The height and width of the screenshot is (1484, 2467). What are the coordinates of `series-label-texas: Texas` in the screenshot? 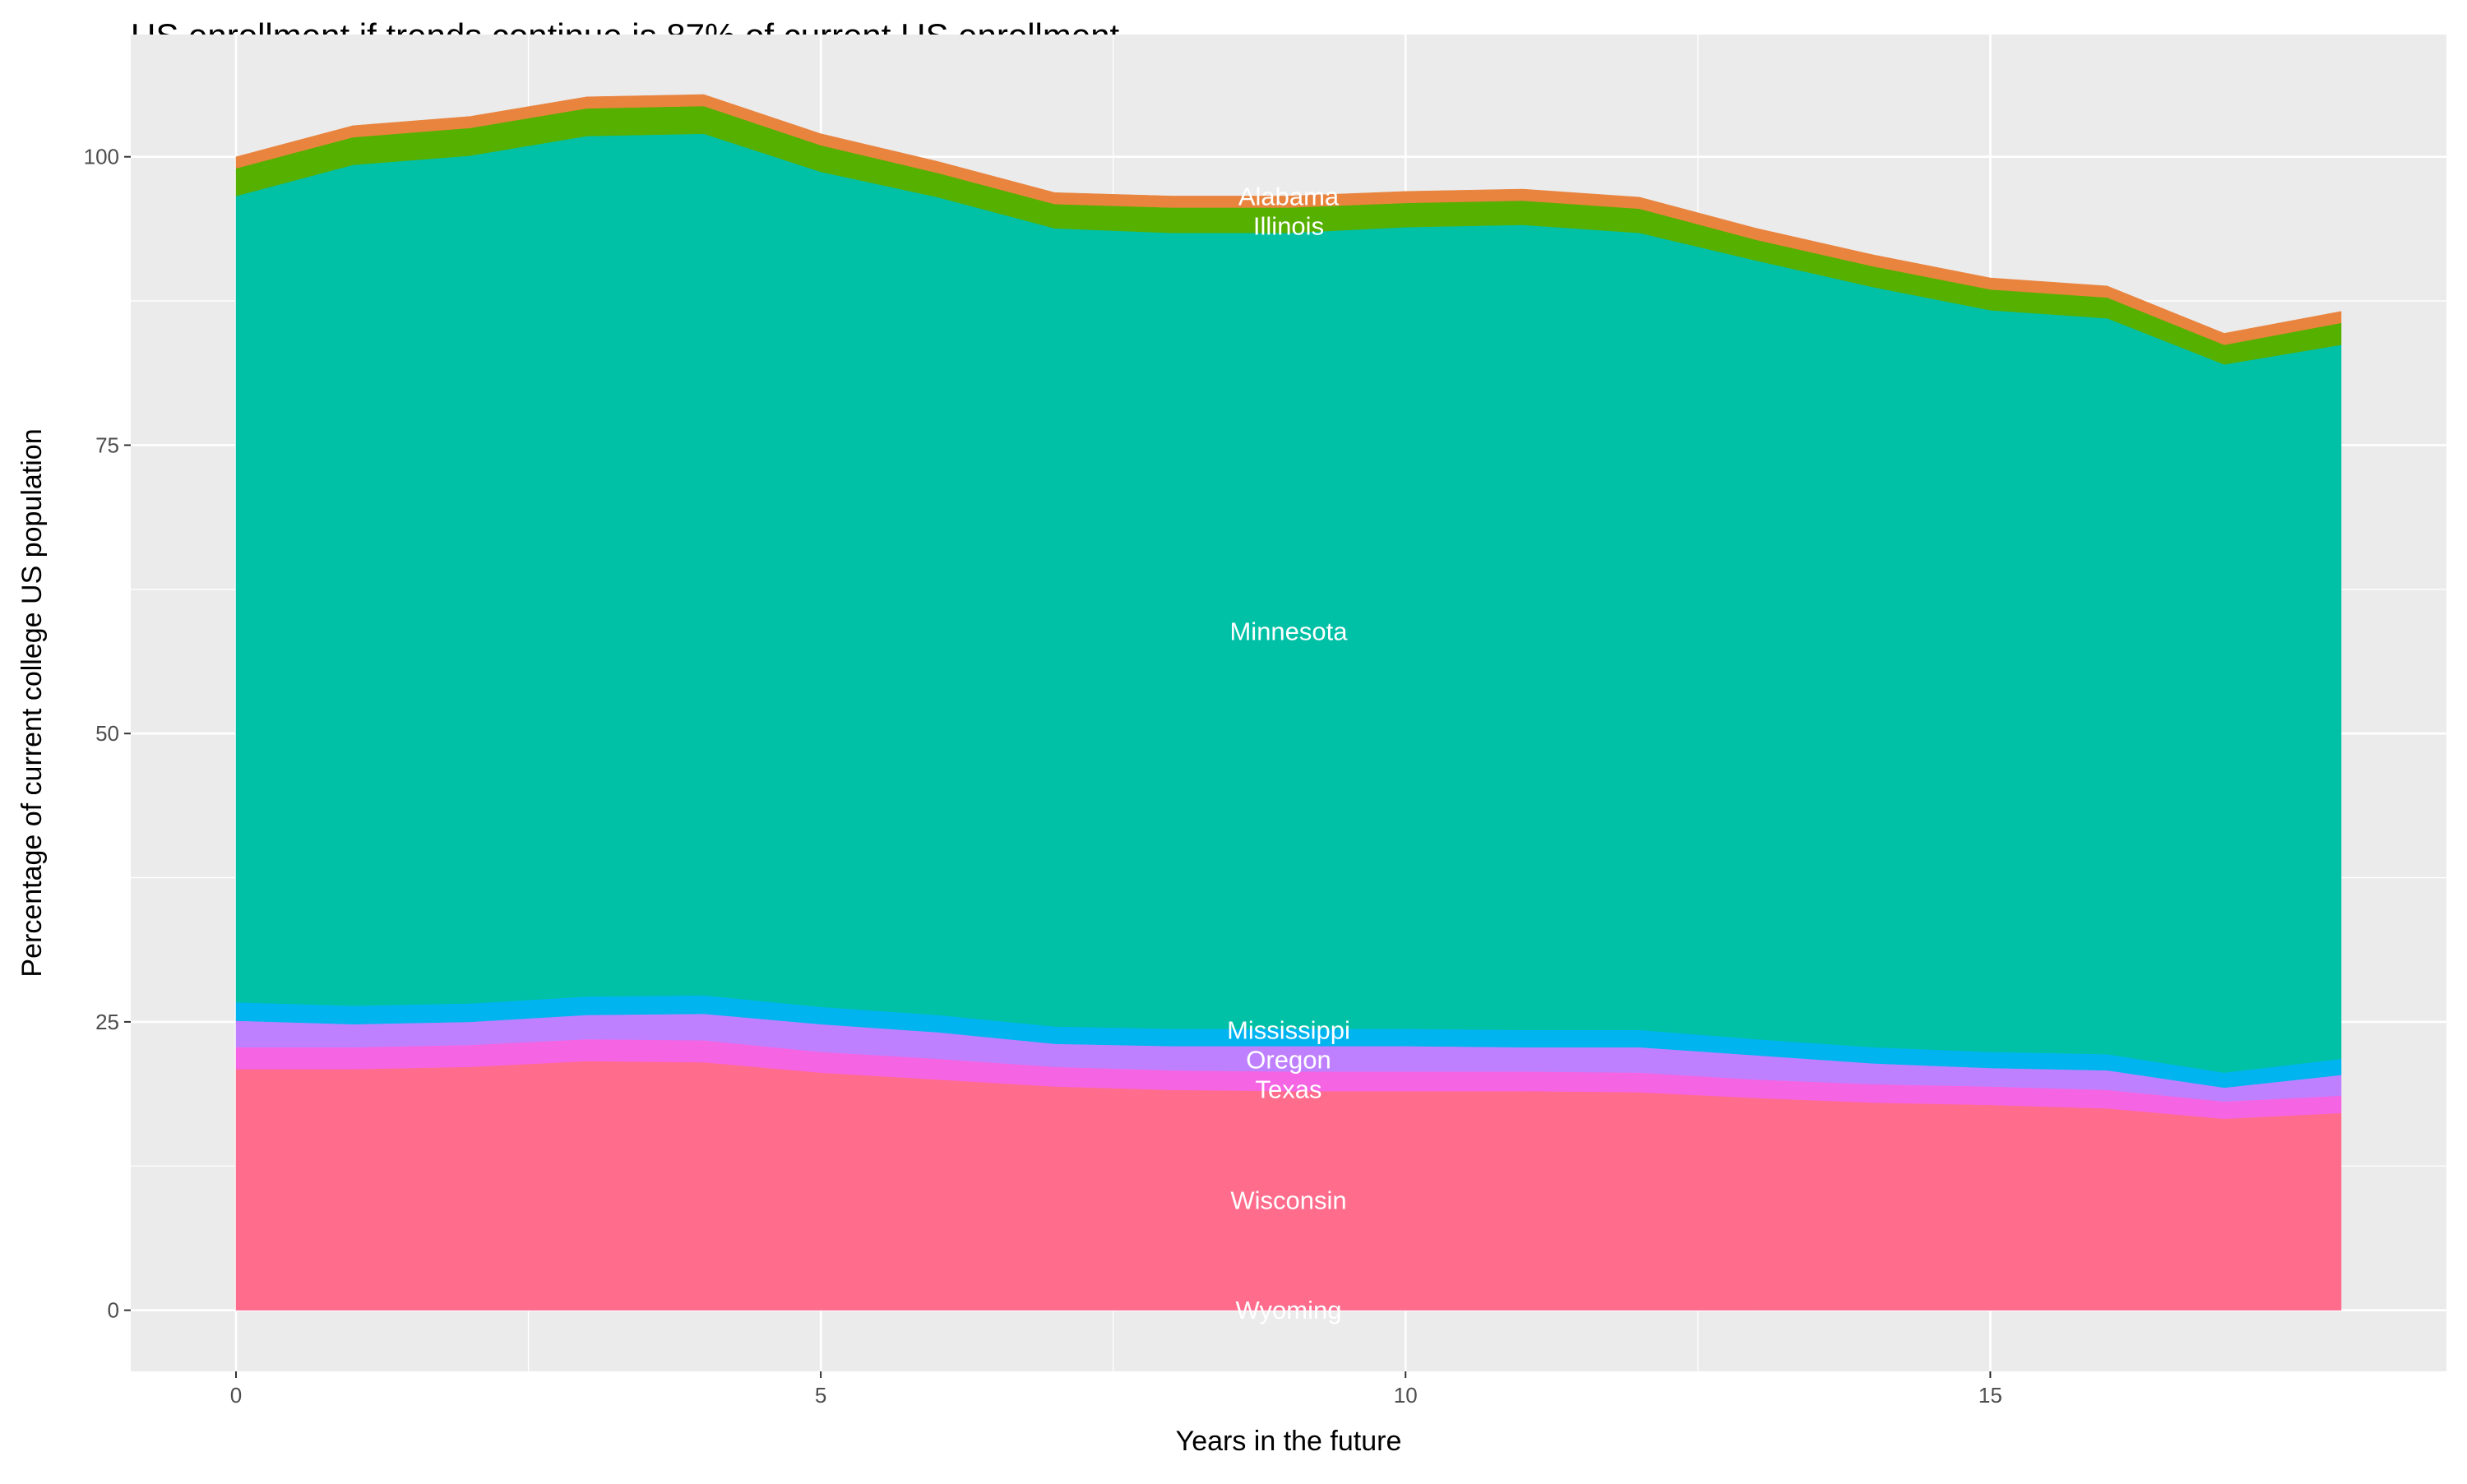 It's located at (1289, 1089).